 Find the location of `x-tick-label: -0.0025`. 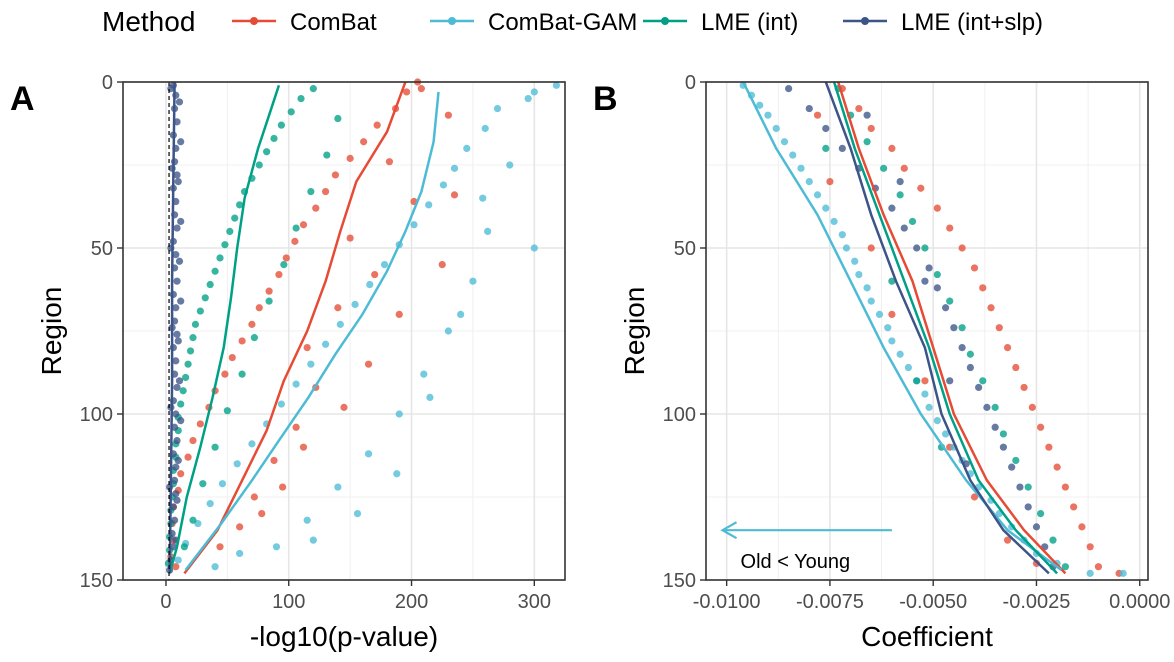

x-tick-label: -0.0025 is located at coordinates (1037, 602).